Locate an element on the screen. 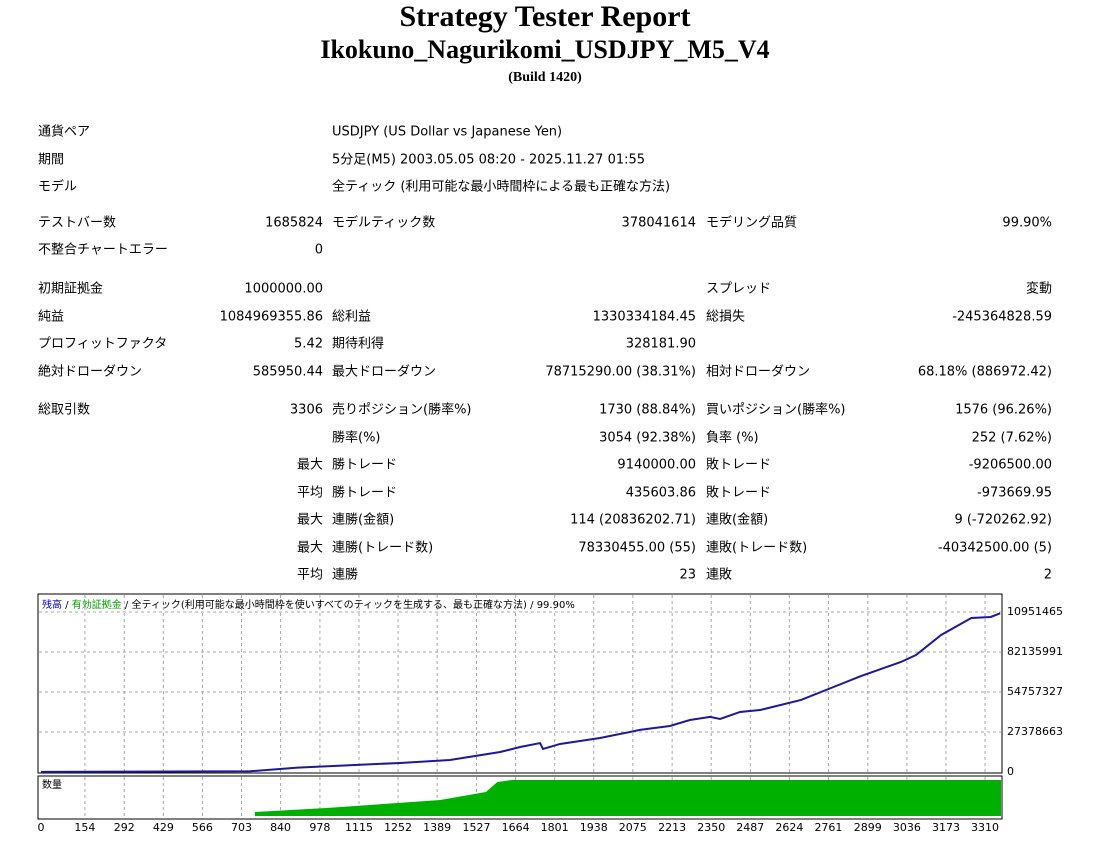 The height and width of the screenshot is (844, 1098). cell-label: 連敗 is located at coordinates (719, 575).